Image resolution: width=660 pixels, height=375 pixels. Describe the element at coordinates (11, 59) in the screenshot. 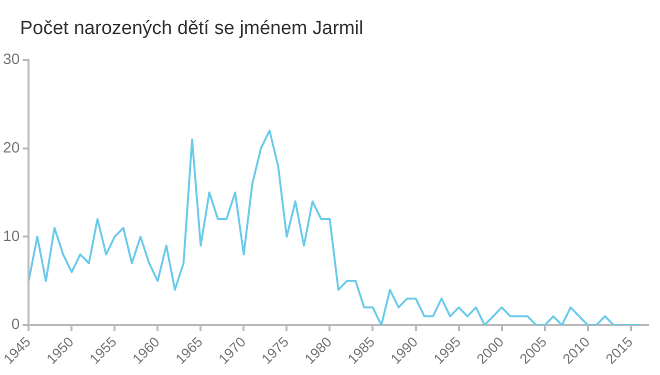

I see `y-tick-label: 30` at that location.